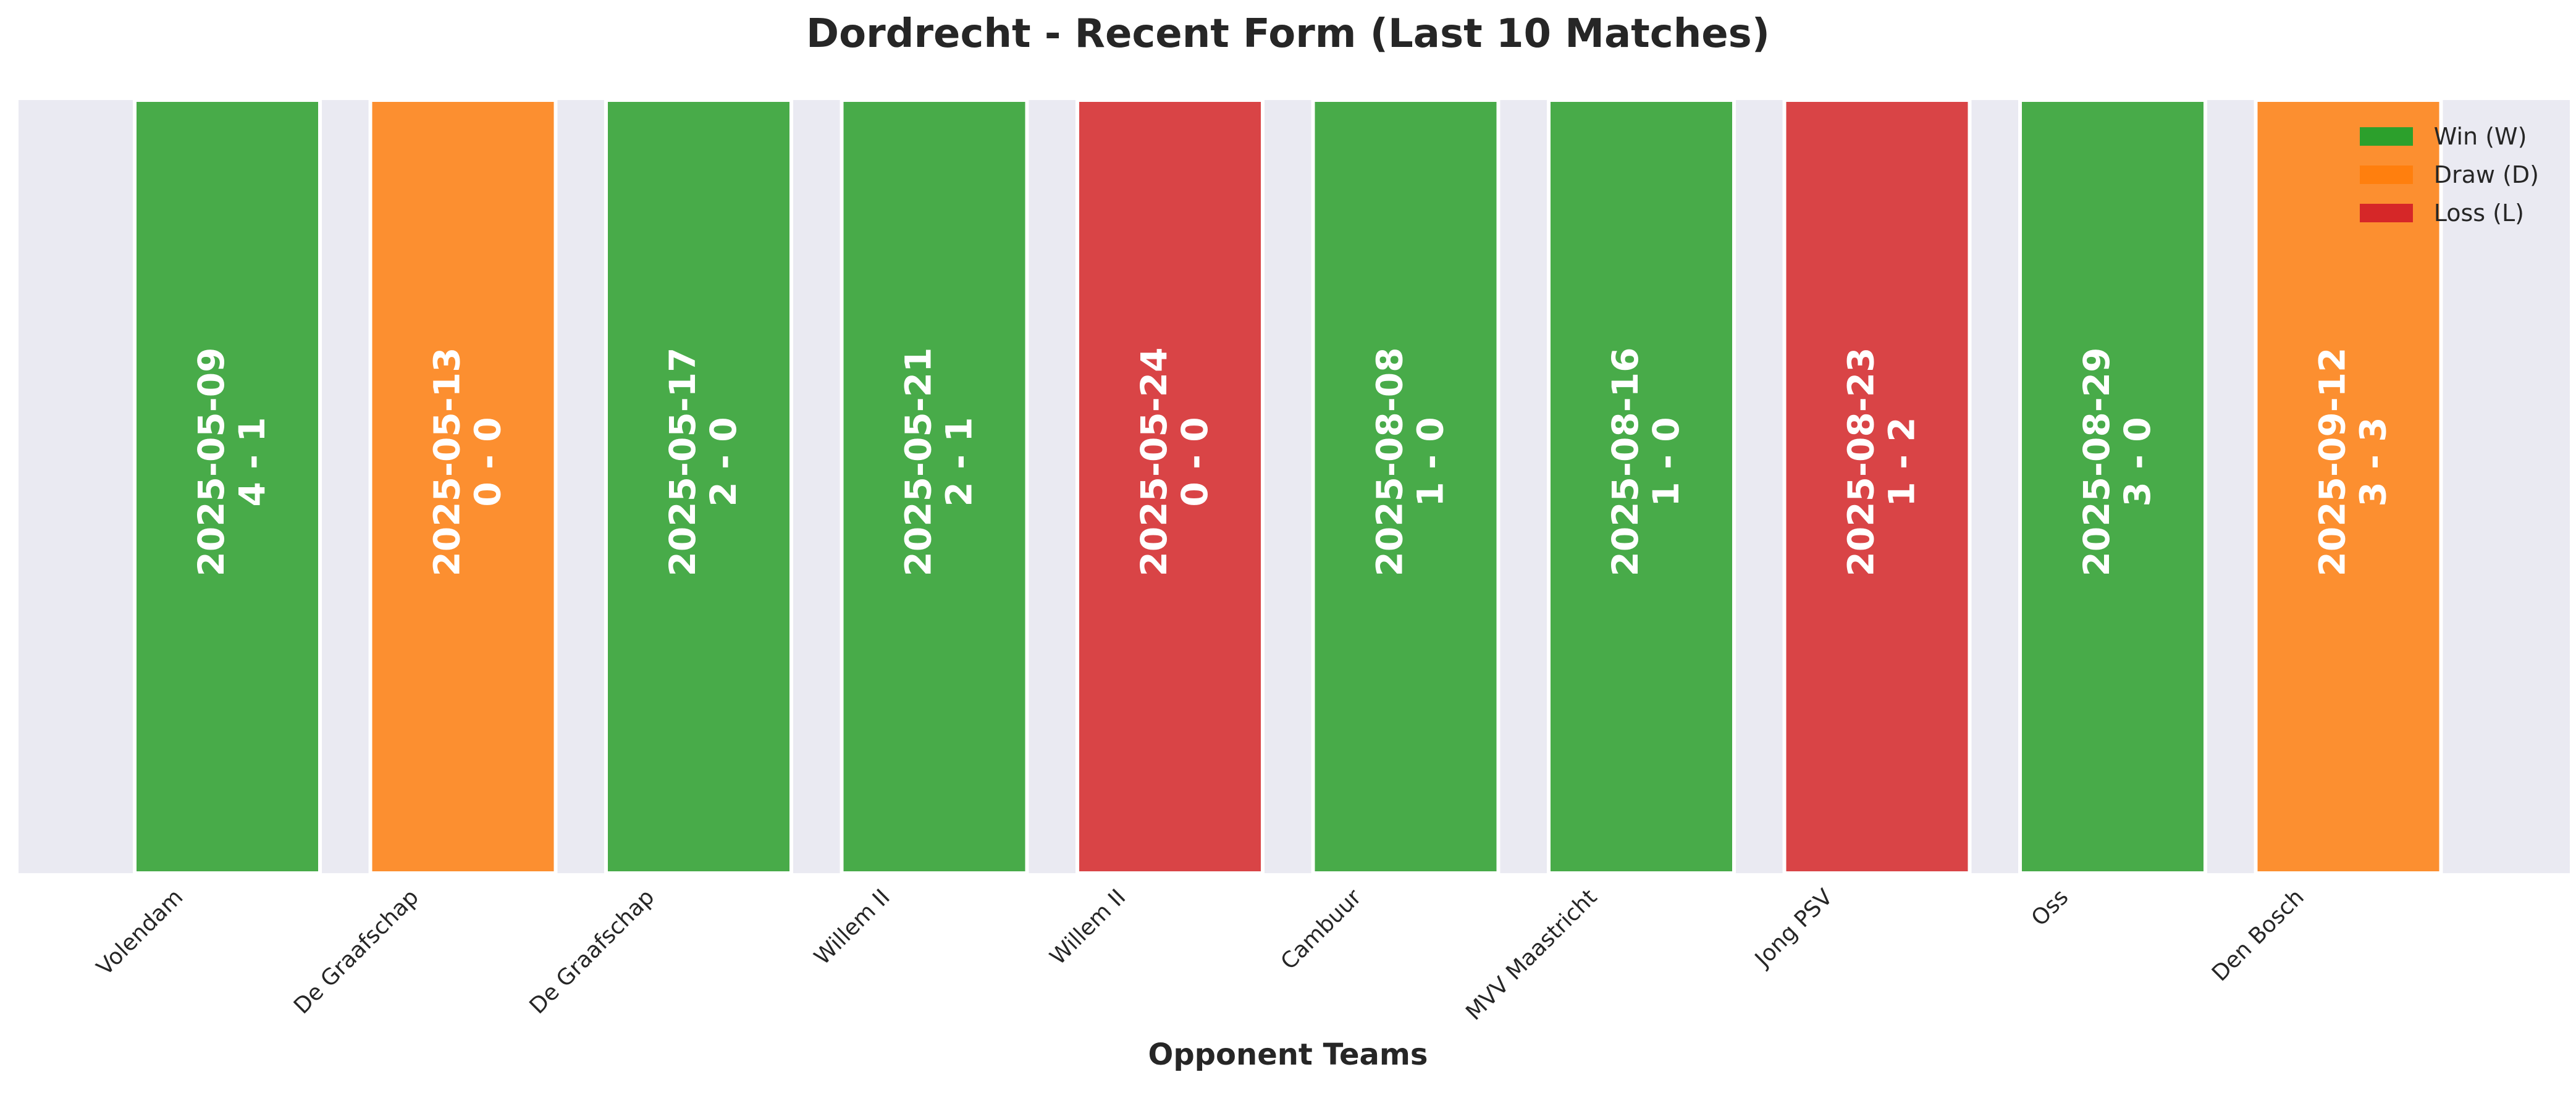 This screenshot has height=1093, width=2576. Describe the element at coordinates (2386, 136) in the screenshot. I see `legend-swatch-win` at that location.